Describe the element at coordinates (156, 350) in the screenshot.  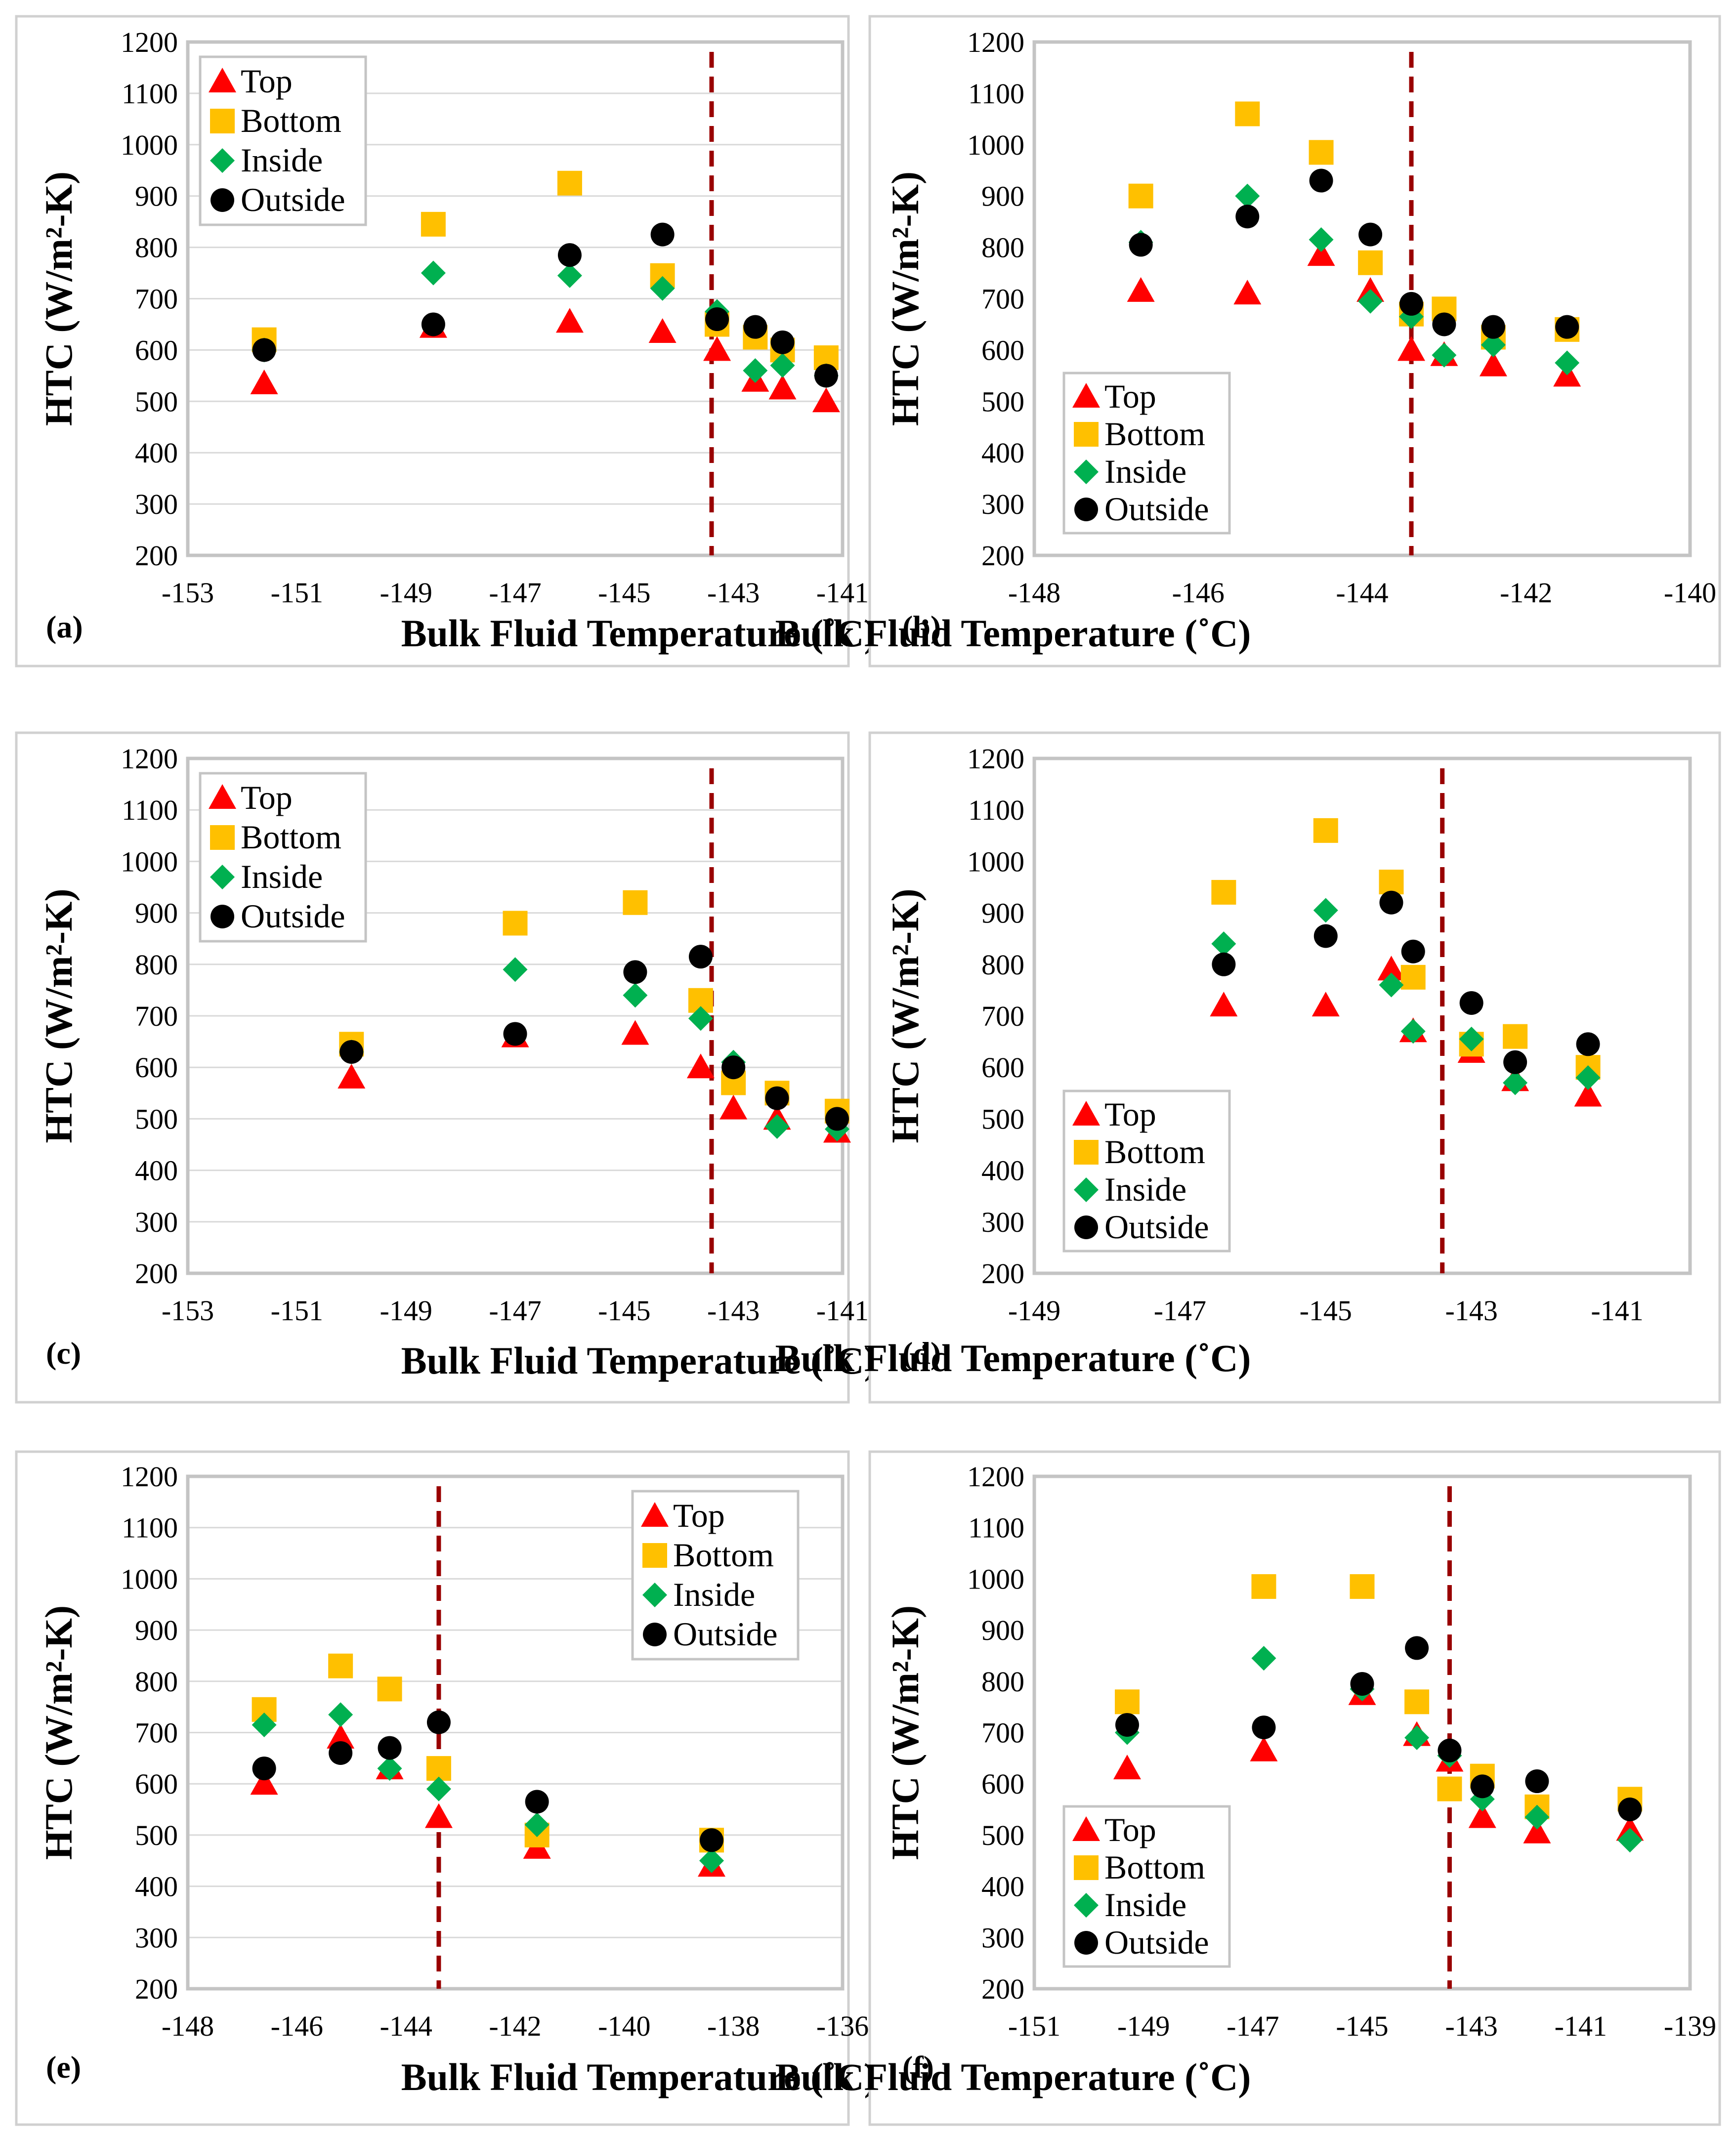
I see `y-tick-label: 600` at that location.